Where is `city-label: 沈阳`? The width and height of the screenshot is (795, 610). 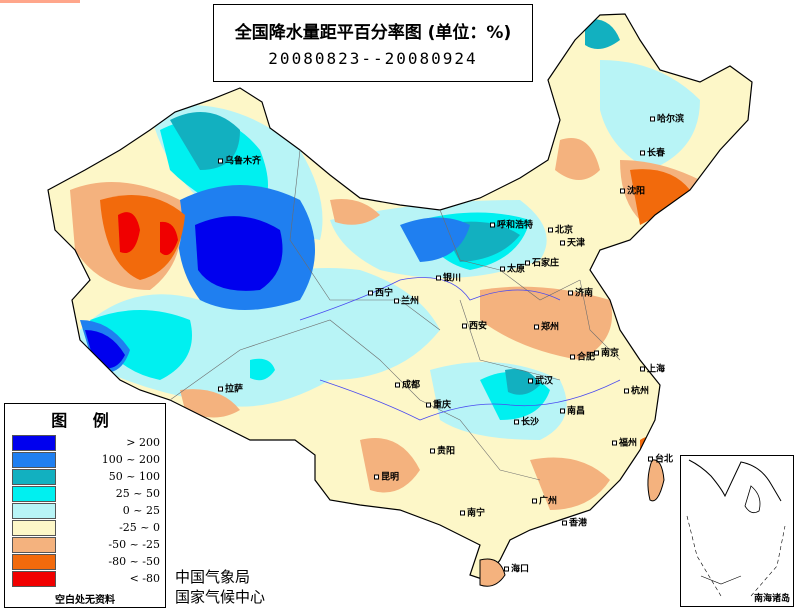
city-label: 沈阳 is located at coordinates (632, 190).